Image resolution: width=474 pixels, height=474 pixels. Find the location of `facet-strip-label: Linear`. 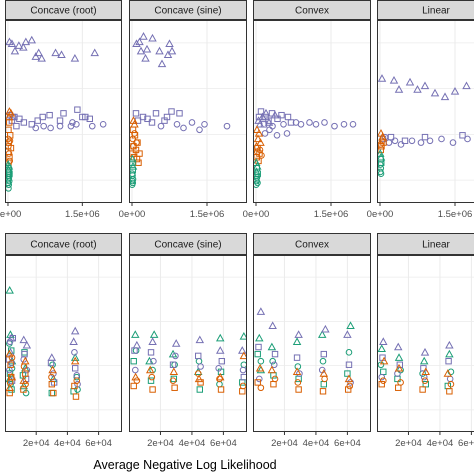

facet-strip-label: Linear is located at coordinates (436, 245).